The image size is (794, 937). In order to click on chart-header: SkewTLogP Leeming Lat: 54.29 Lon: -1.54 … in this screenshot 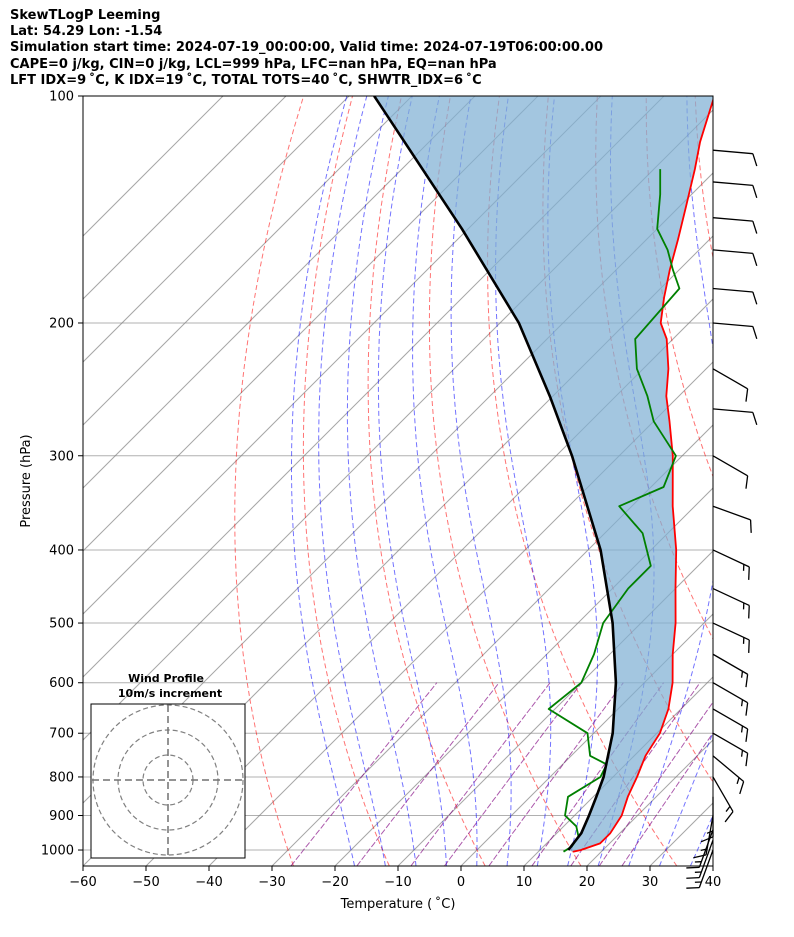, I will do `click(306, 48)`.